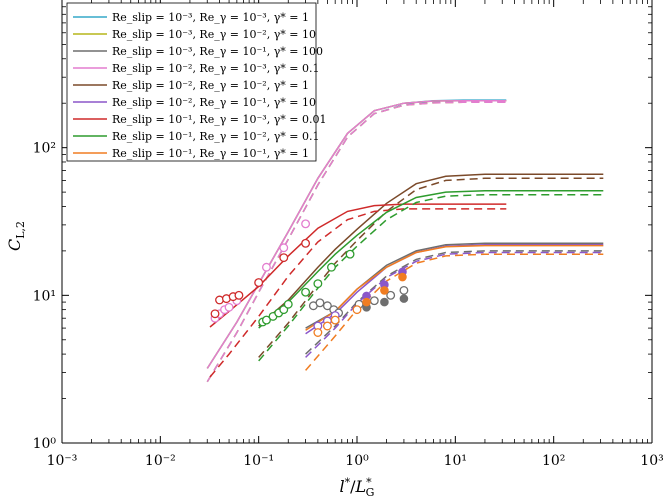 This screenshot has width=664, height=498. I want to click on legend-box, so click(191, 82).